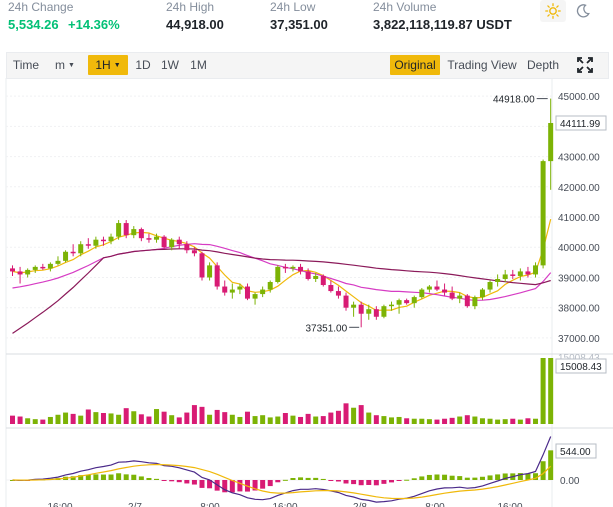  What do you see at coordinates (415, 65) in the screenshot?
I see `original-view-tab: Original` at bounding box center [415, 65].